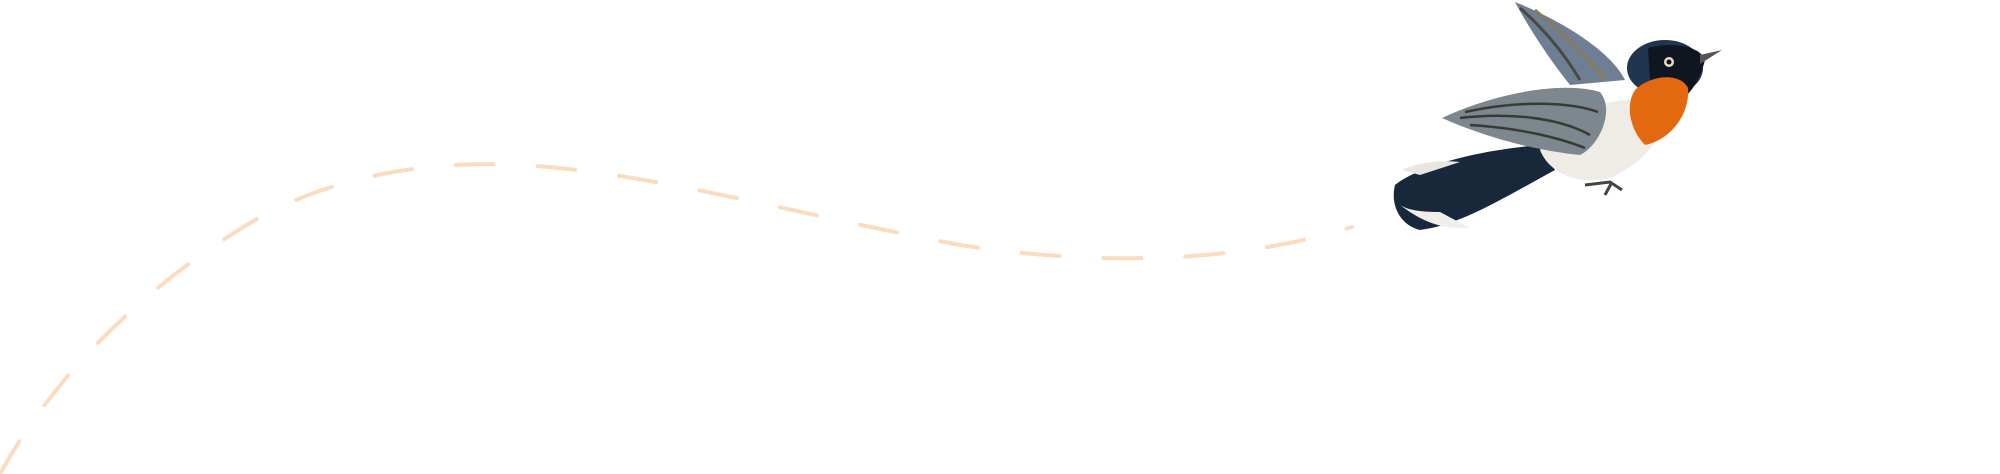 The height and width of the screenshot is (474, 2000). I want to click on bird-icon, so click(1557, 116).